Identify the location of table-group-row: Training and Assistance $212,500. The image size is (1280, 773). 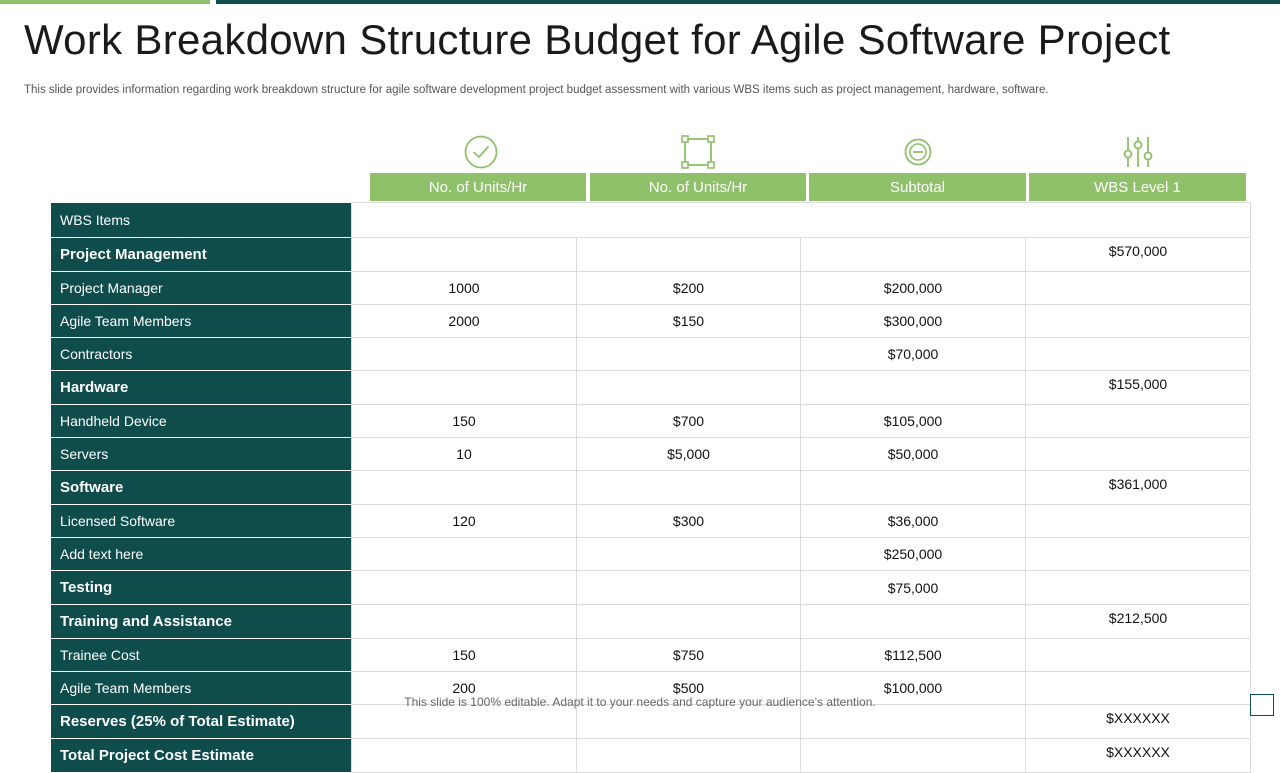
(650, 621).